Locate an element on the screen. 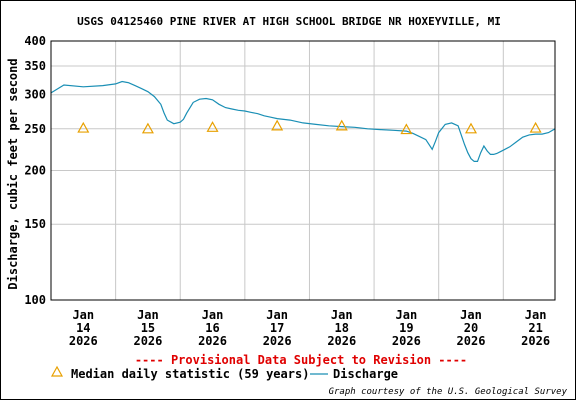 The height and width of the screenshot is (400, 576). x-tick-label: 17 is located at coordinates (277, 328).